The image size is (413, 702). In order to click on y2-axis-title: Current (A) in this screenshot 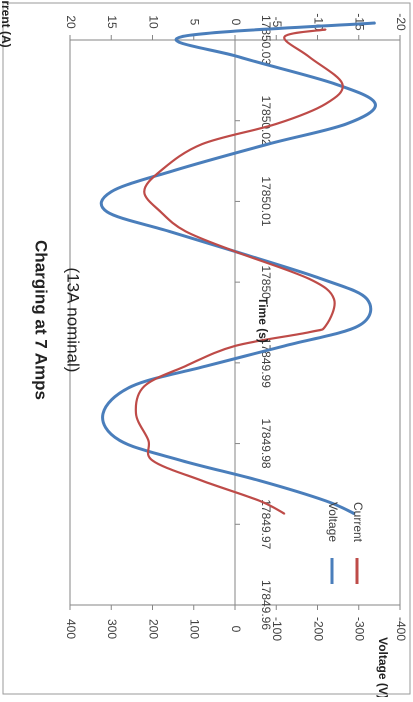, I will do `click(6, 24)`.